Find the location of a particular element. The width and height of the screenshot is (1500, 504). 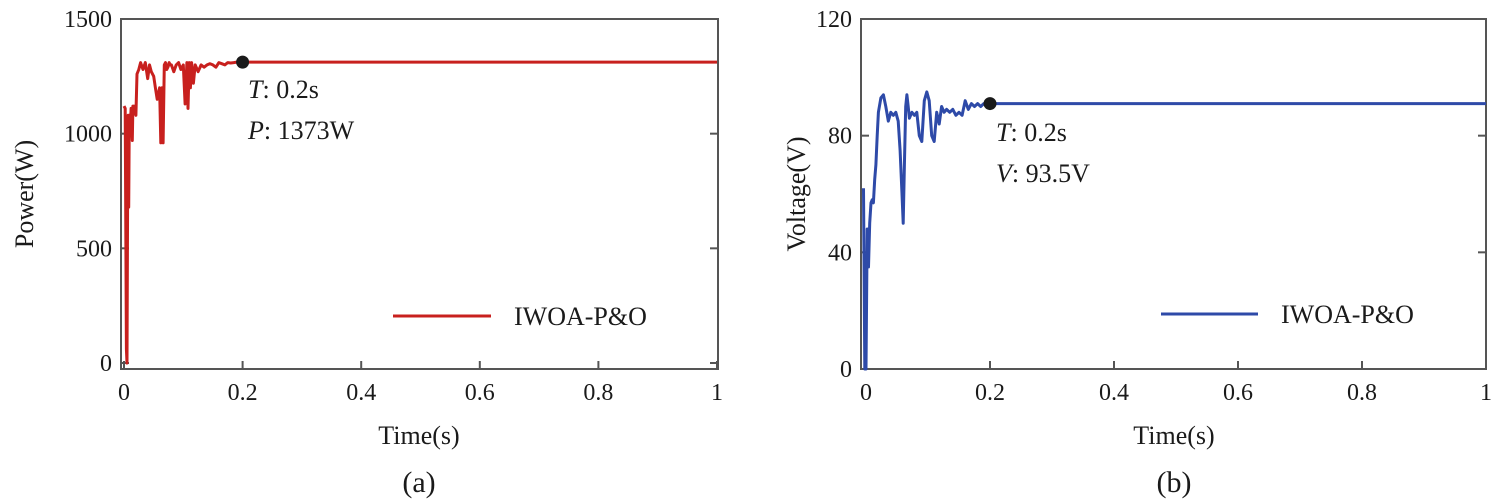

y-tick-label: 1000 is located at coordinates (88, 135).